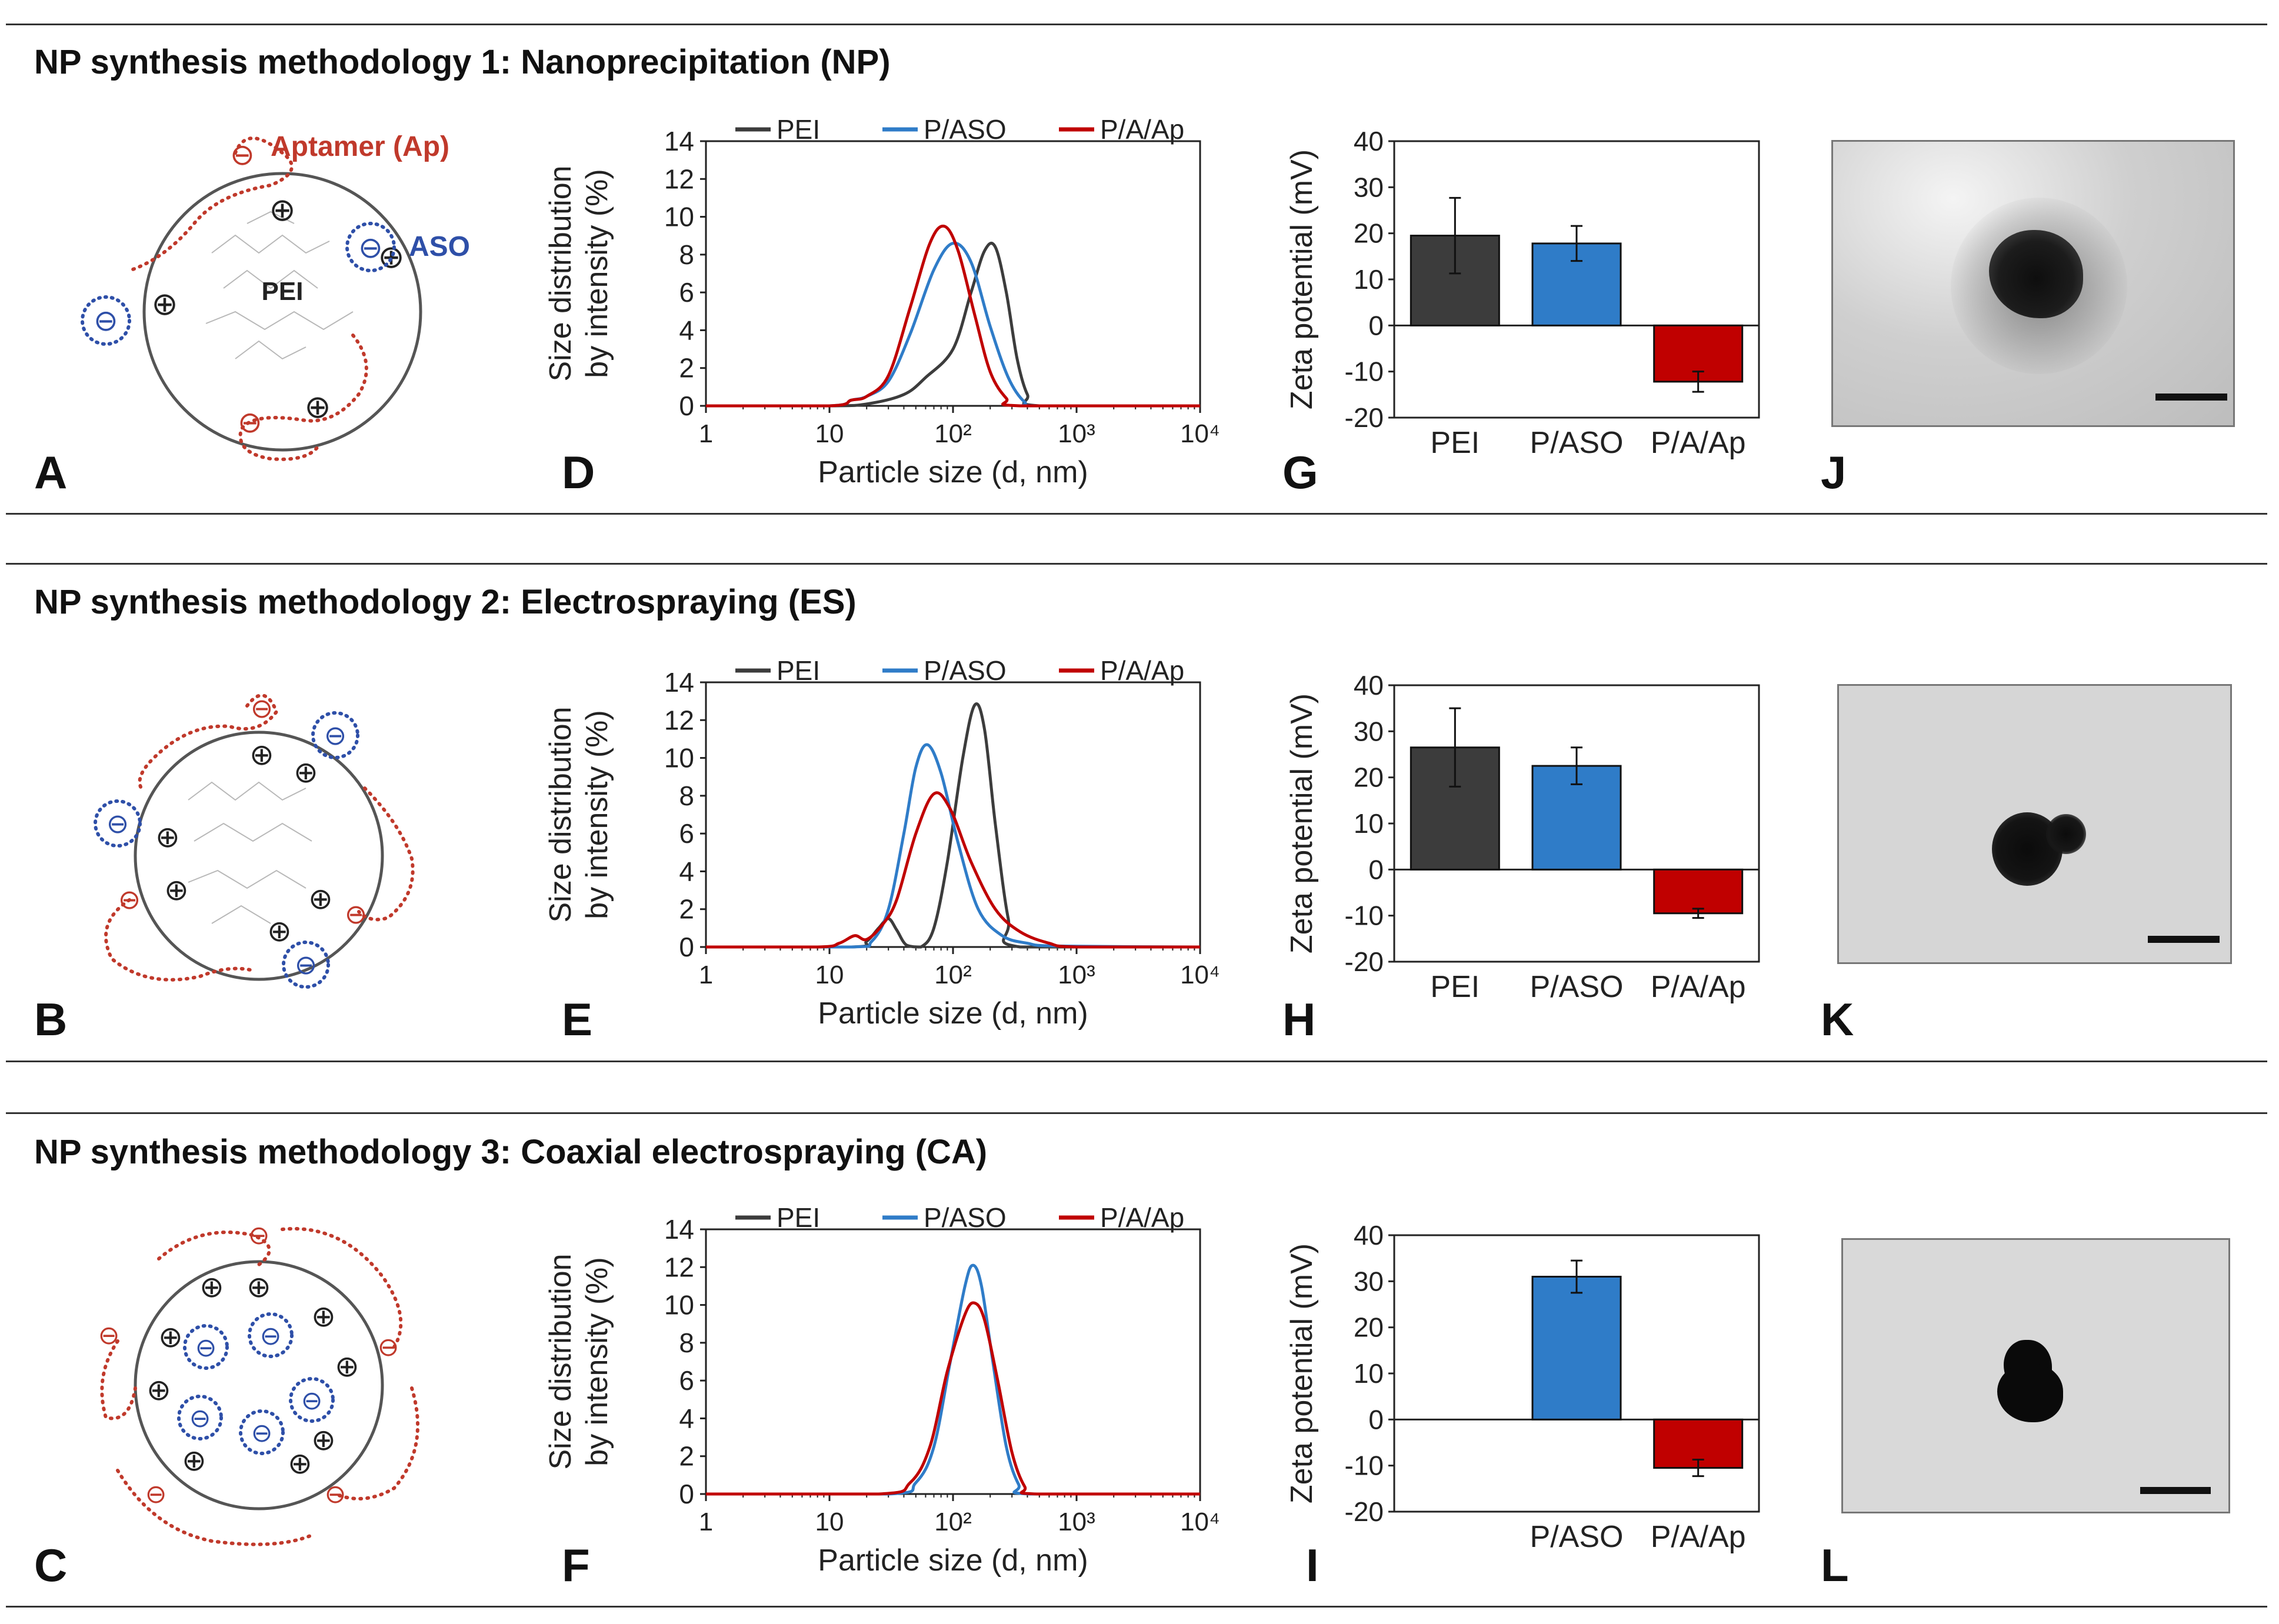 This screenshot has height=1624, width=2279. I want to click on panel-letter-i: I, so click(1312, 1565).